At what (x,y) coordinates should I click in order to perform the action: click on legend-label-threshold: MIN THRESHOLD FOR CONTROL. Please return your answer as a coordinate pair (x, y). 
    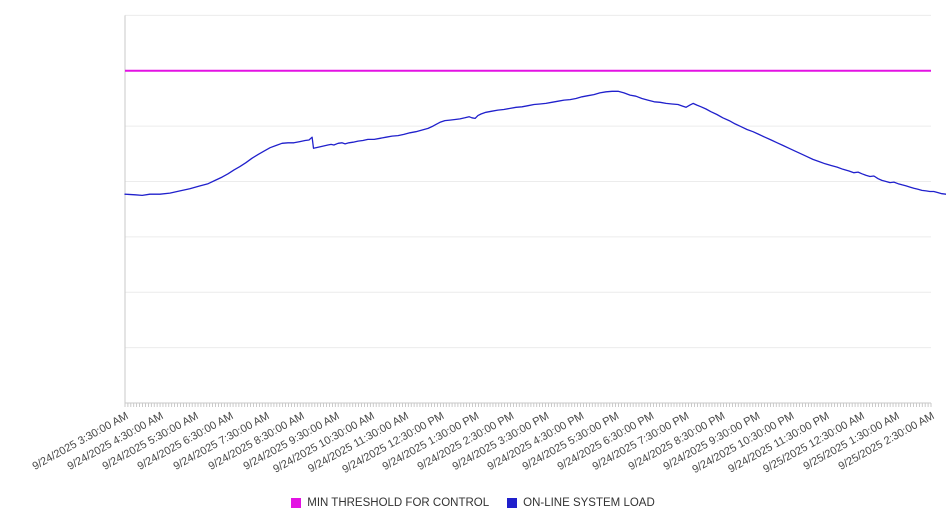
    Looking at the image, I should click on (398, 503).